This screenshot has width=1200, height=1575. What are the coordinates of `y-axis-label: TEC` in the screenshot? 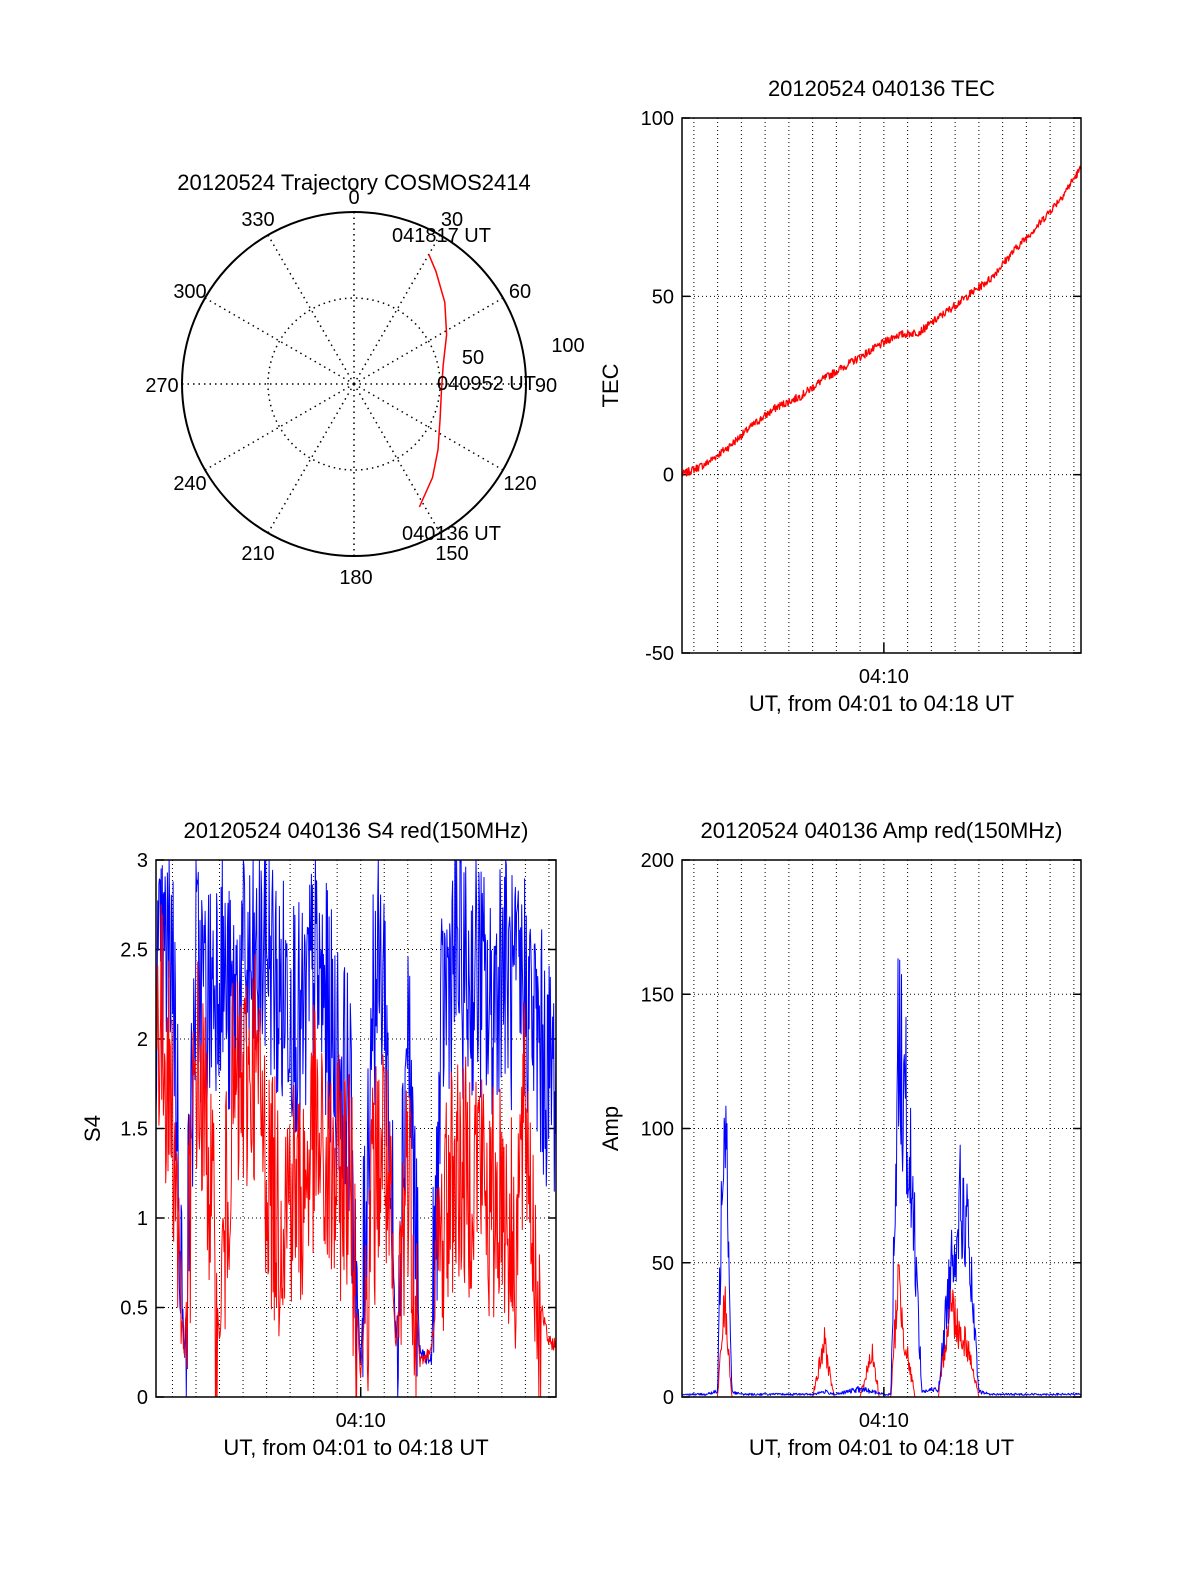 It's located at (610, 385).